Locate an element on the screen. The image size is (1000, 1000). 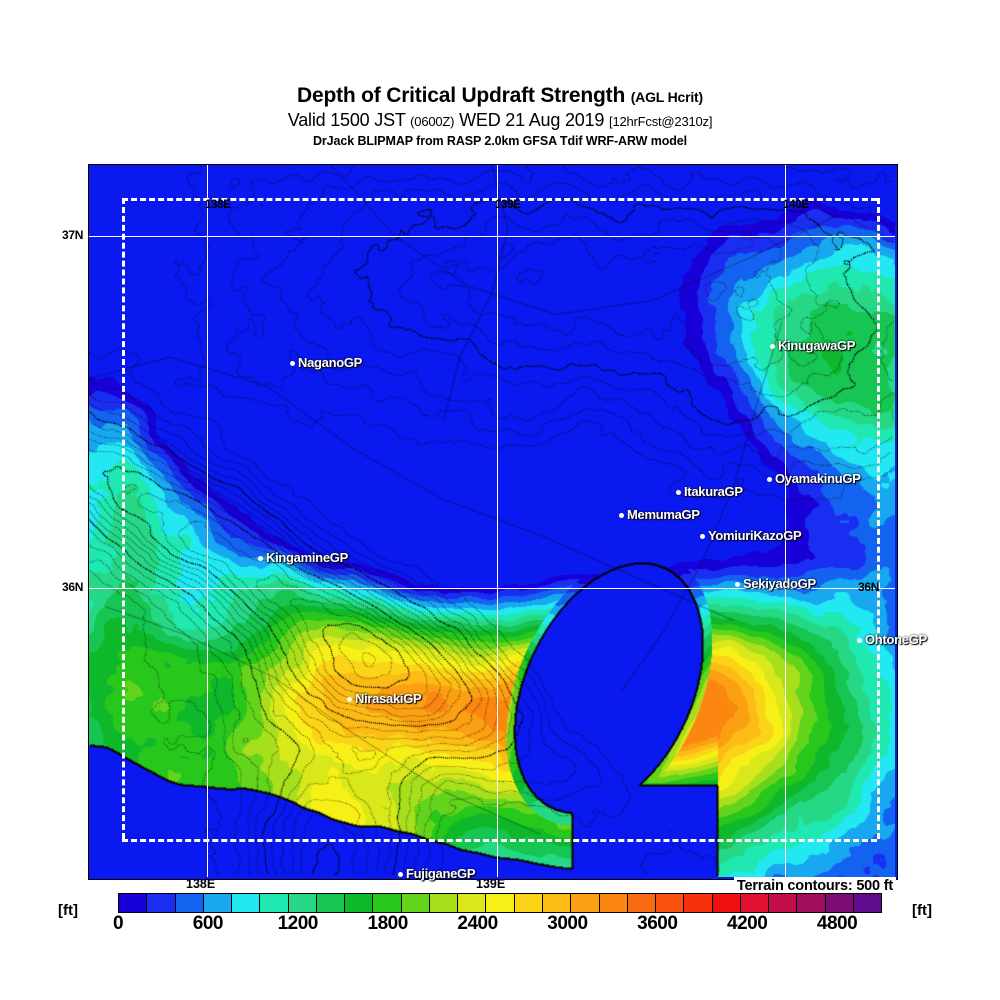
valid-date: WED 21 Aug 2019 is located at coordinates (532, 120).